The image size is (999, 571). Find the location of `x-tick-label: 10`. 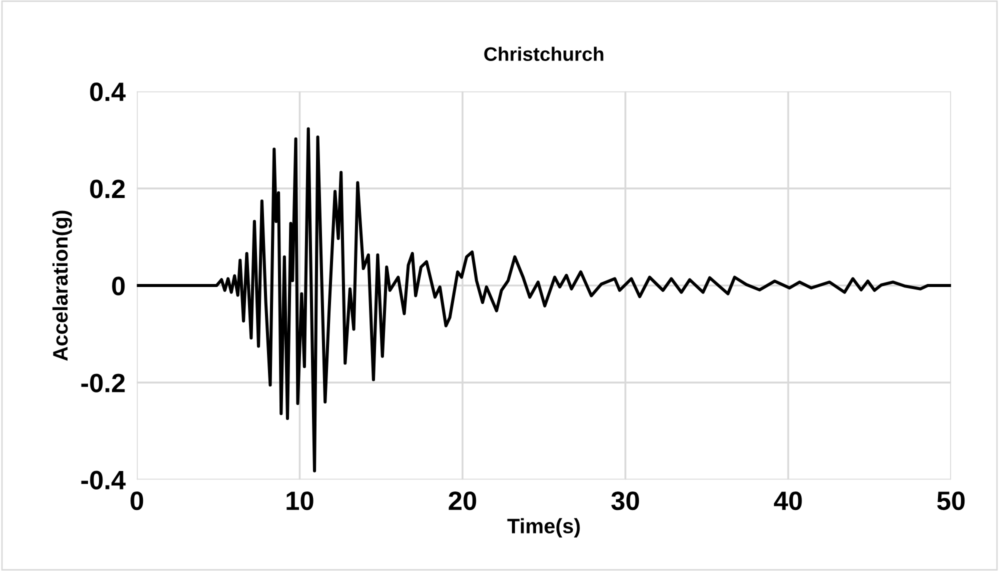

x-tick-label: 10 is located at coordinates (300, 500).